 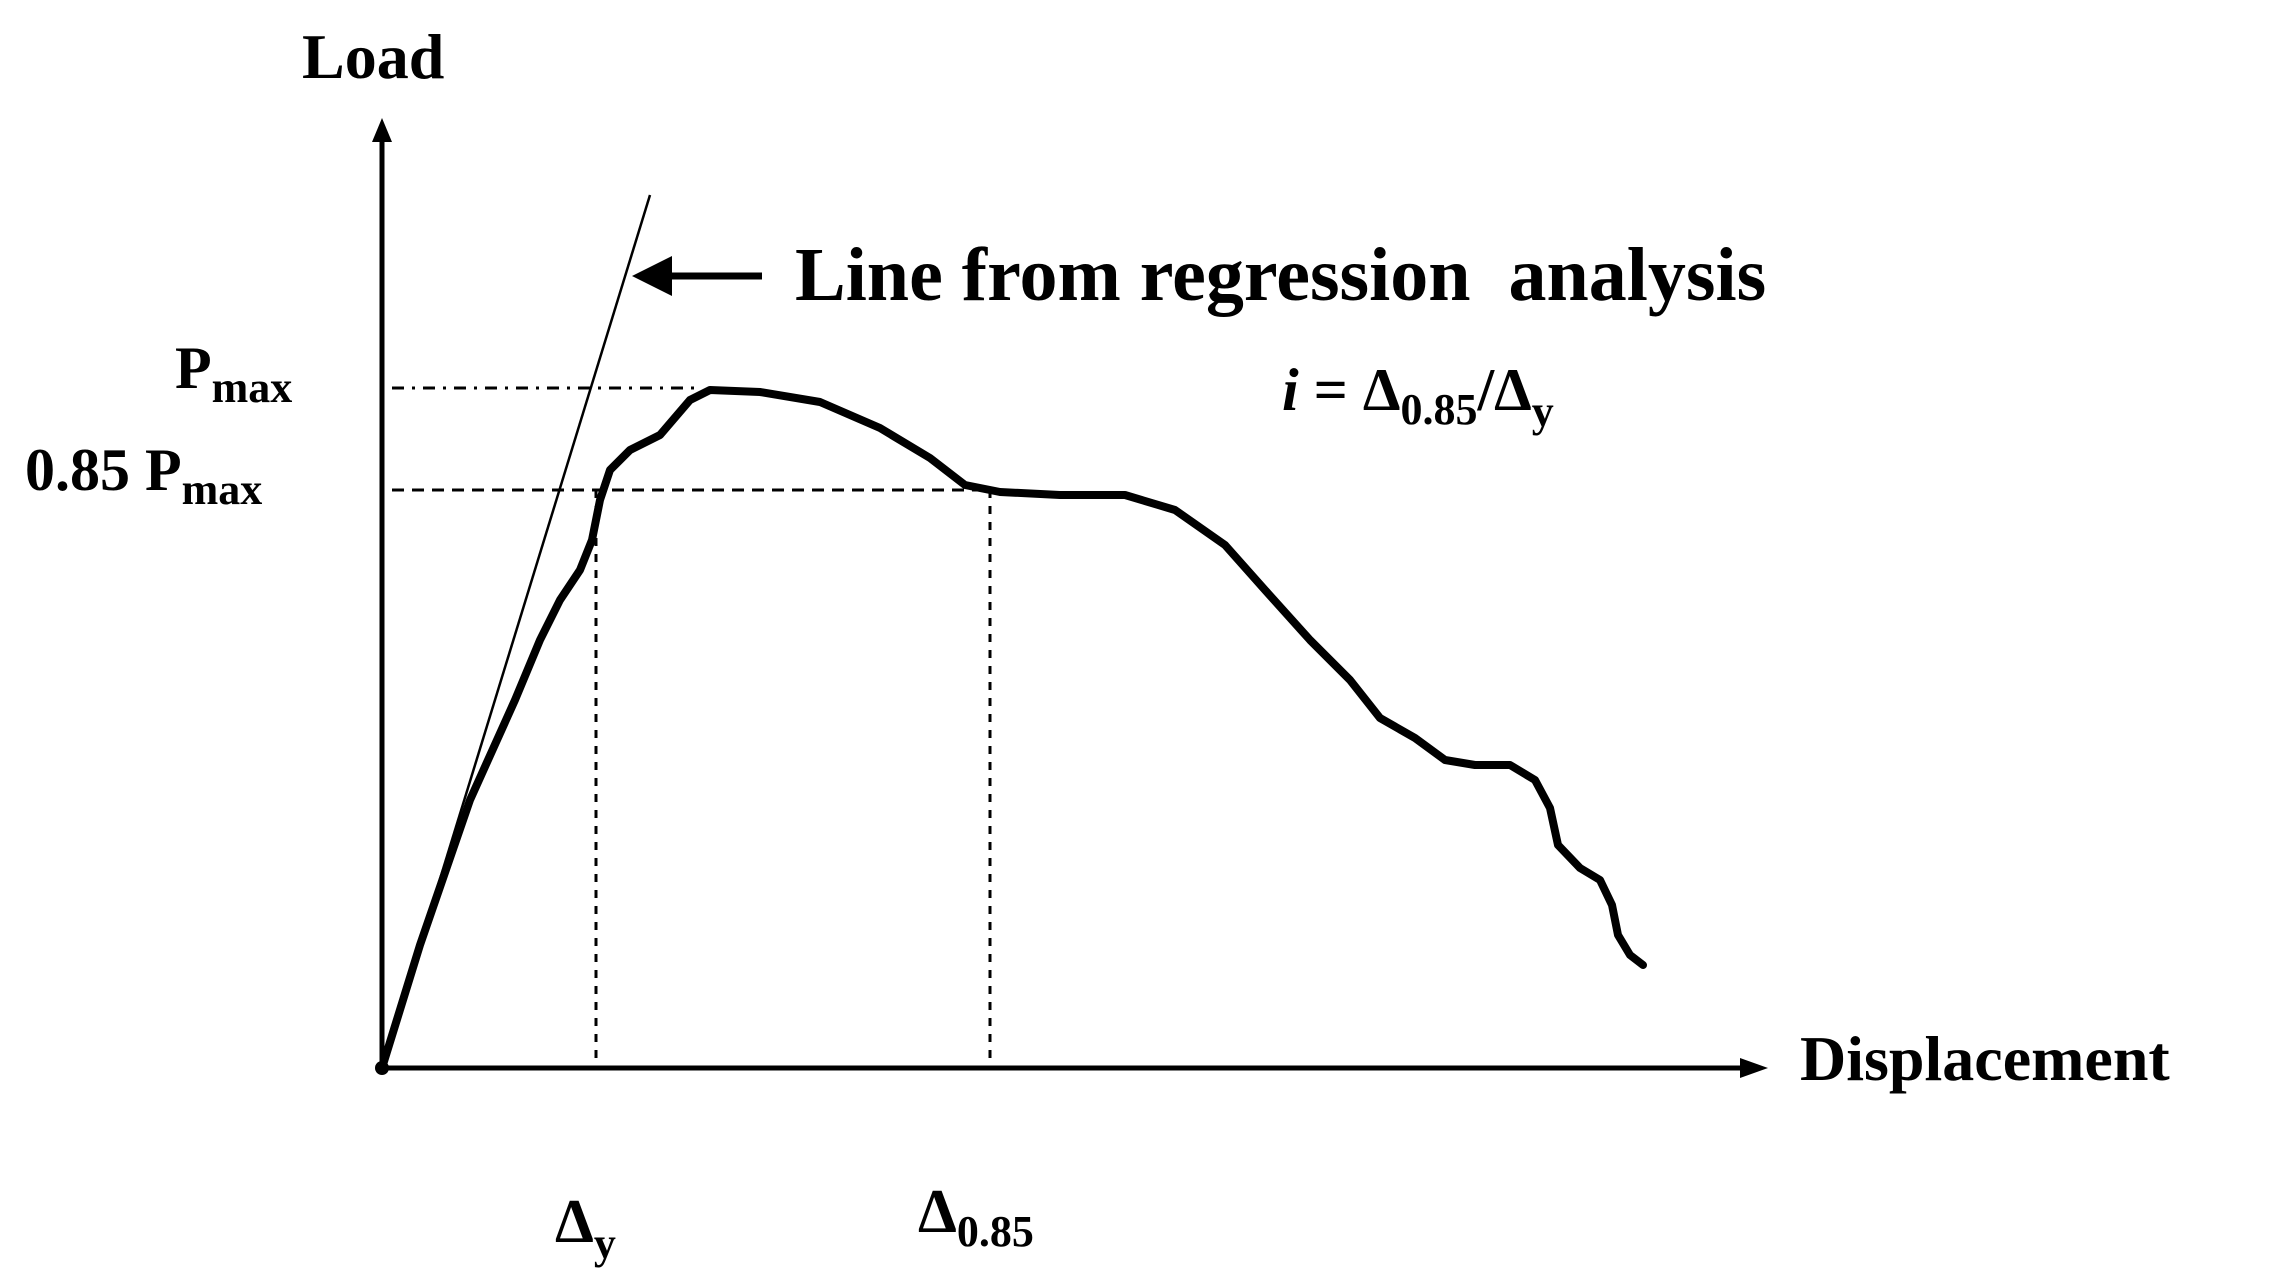 What do you see at coordinates (995, 1231) in the screenshot?
I see `d085-subscript: 0.85` at bounding box center [995, 1231].